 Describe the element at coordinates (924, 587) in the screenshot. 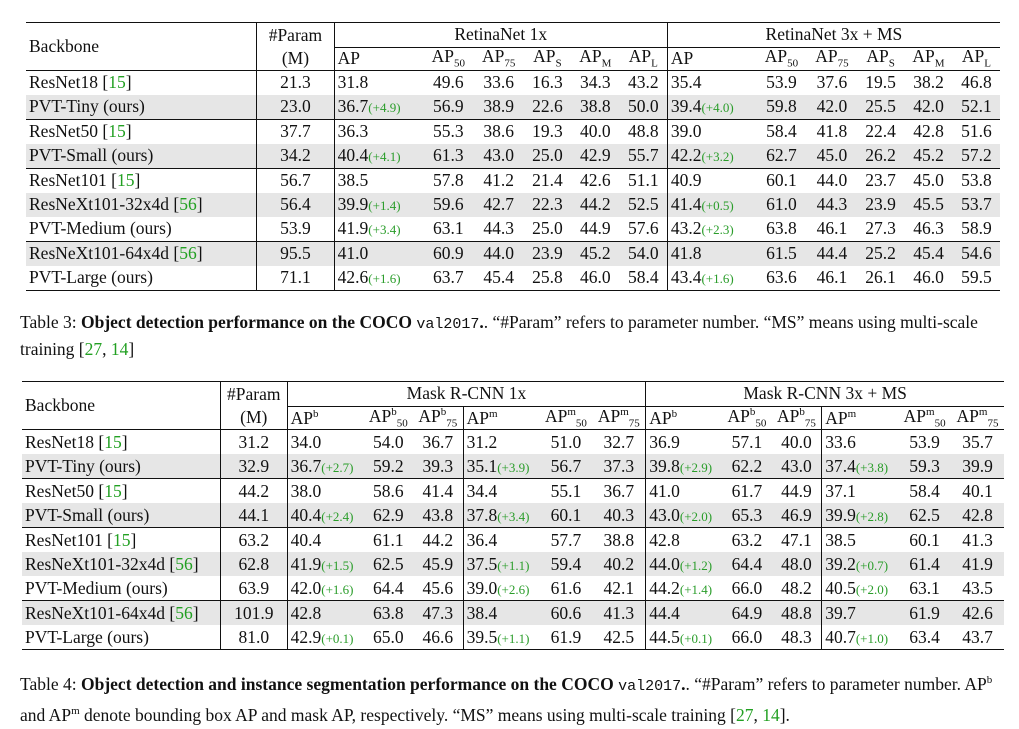

I see `metric-cell: 63.1` at that location.